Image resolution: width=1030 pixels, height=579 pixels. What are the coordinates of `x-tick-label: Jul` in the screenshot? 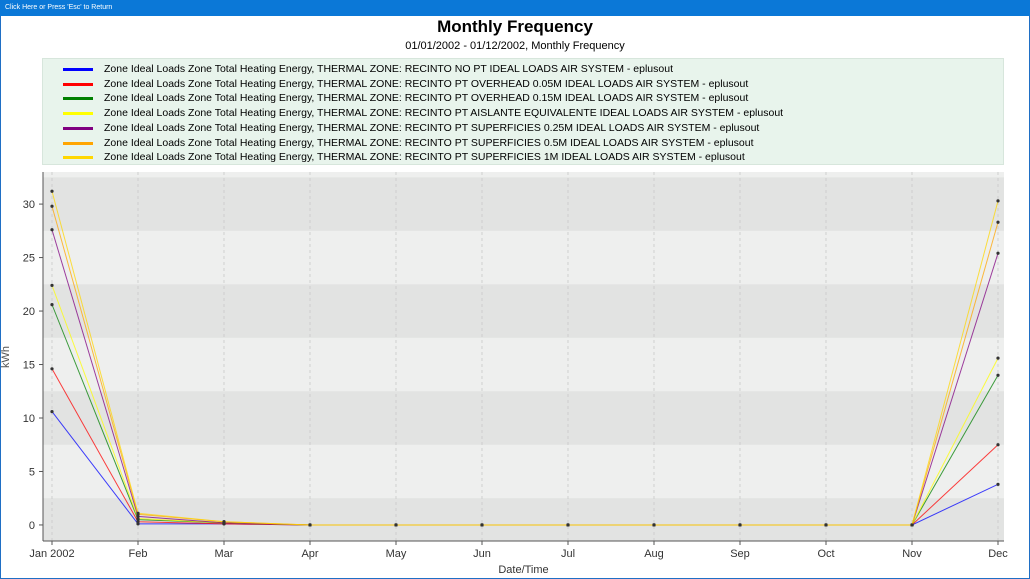 It's located at (568, 554).